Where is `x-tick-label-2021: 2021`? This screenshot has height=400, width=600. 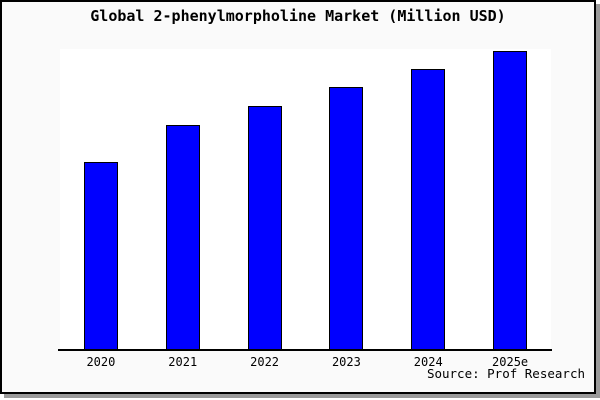 x-tick-label-2021: 2021 is located at coordinates (183, 362).